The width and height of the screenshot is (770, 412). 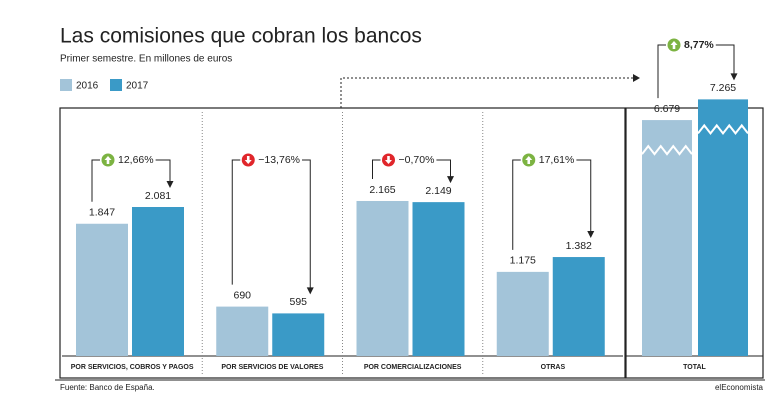 What do you see at coordinates (102, 213) in the screenshot?
I see `value-label: 1.847` at bounding box center [102, 213].